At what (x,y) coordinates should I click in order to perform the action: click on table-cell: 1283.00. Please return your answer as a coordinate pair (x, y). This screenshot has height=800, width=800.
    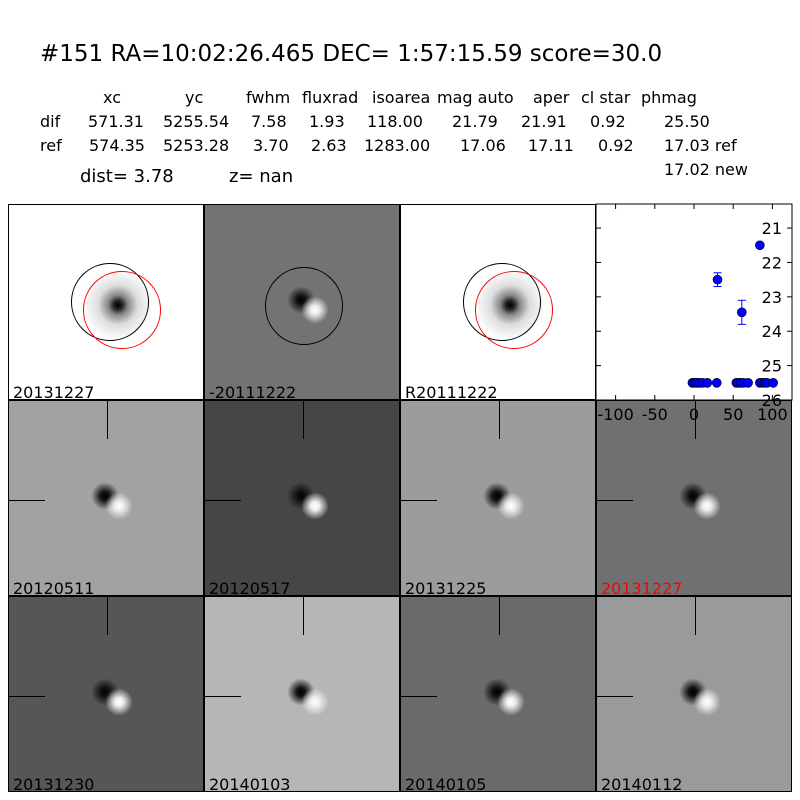
    Looking at the image, I should click on (397, 145).